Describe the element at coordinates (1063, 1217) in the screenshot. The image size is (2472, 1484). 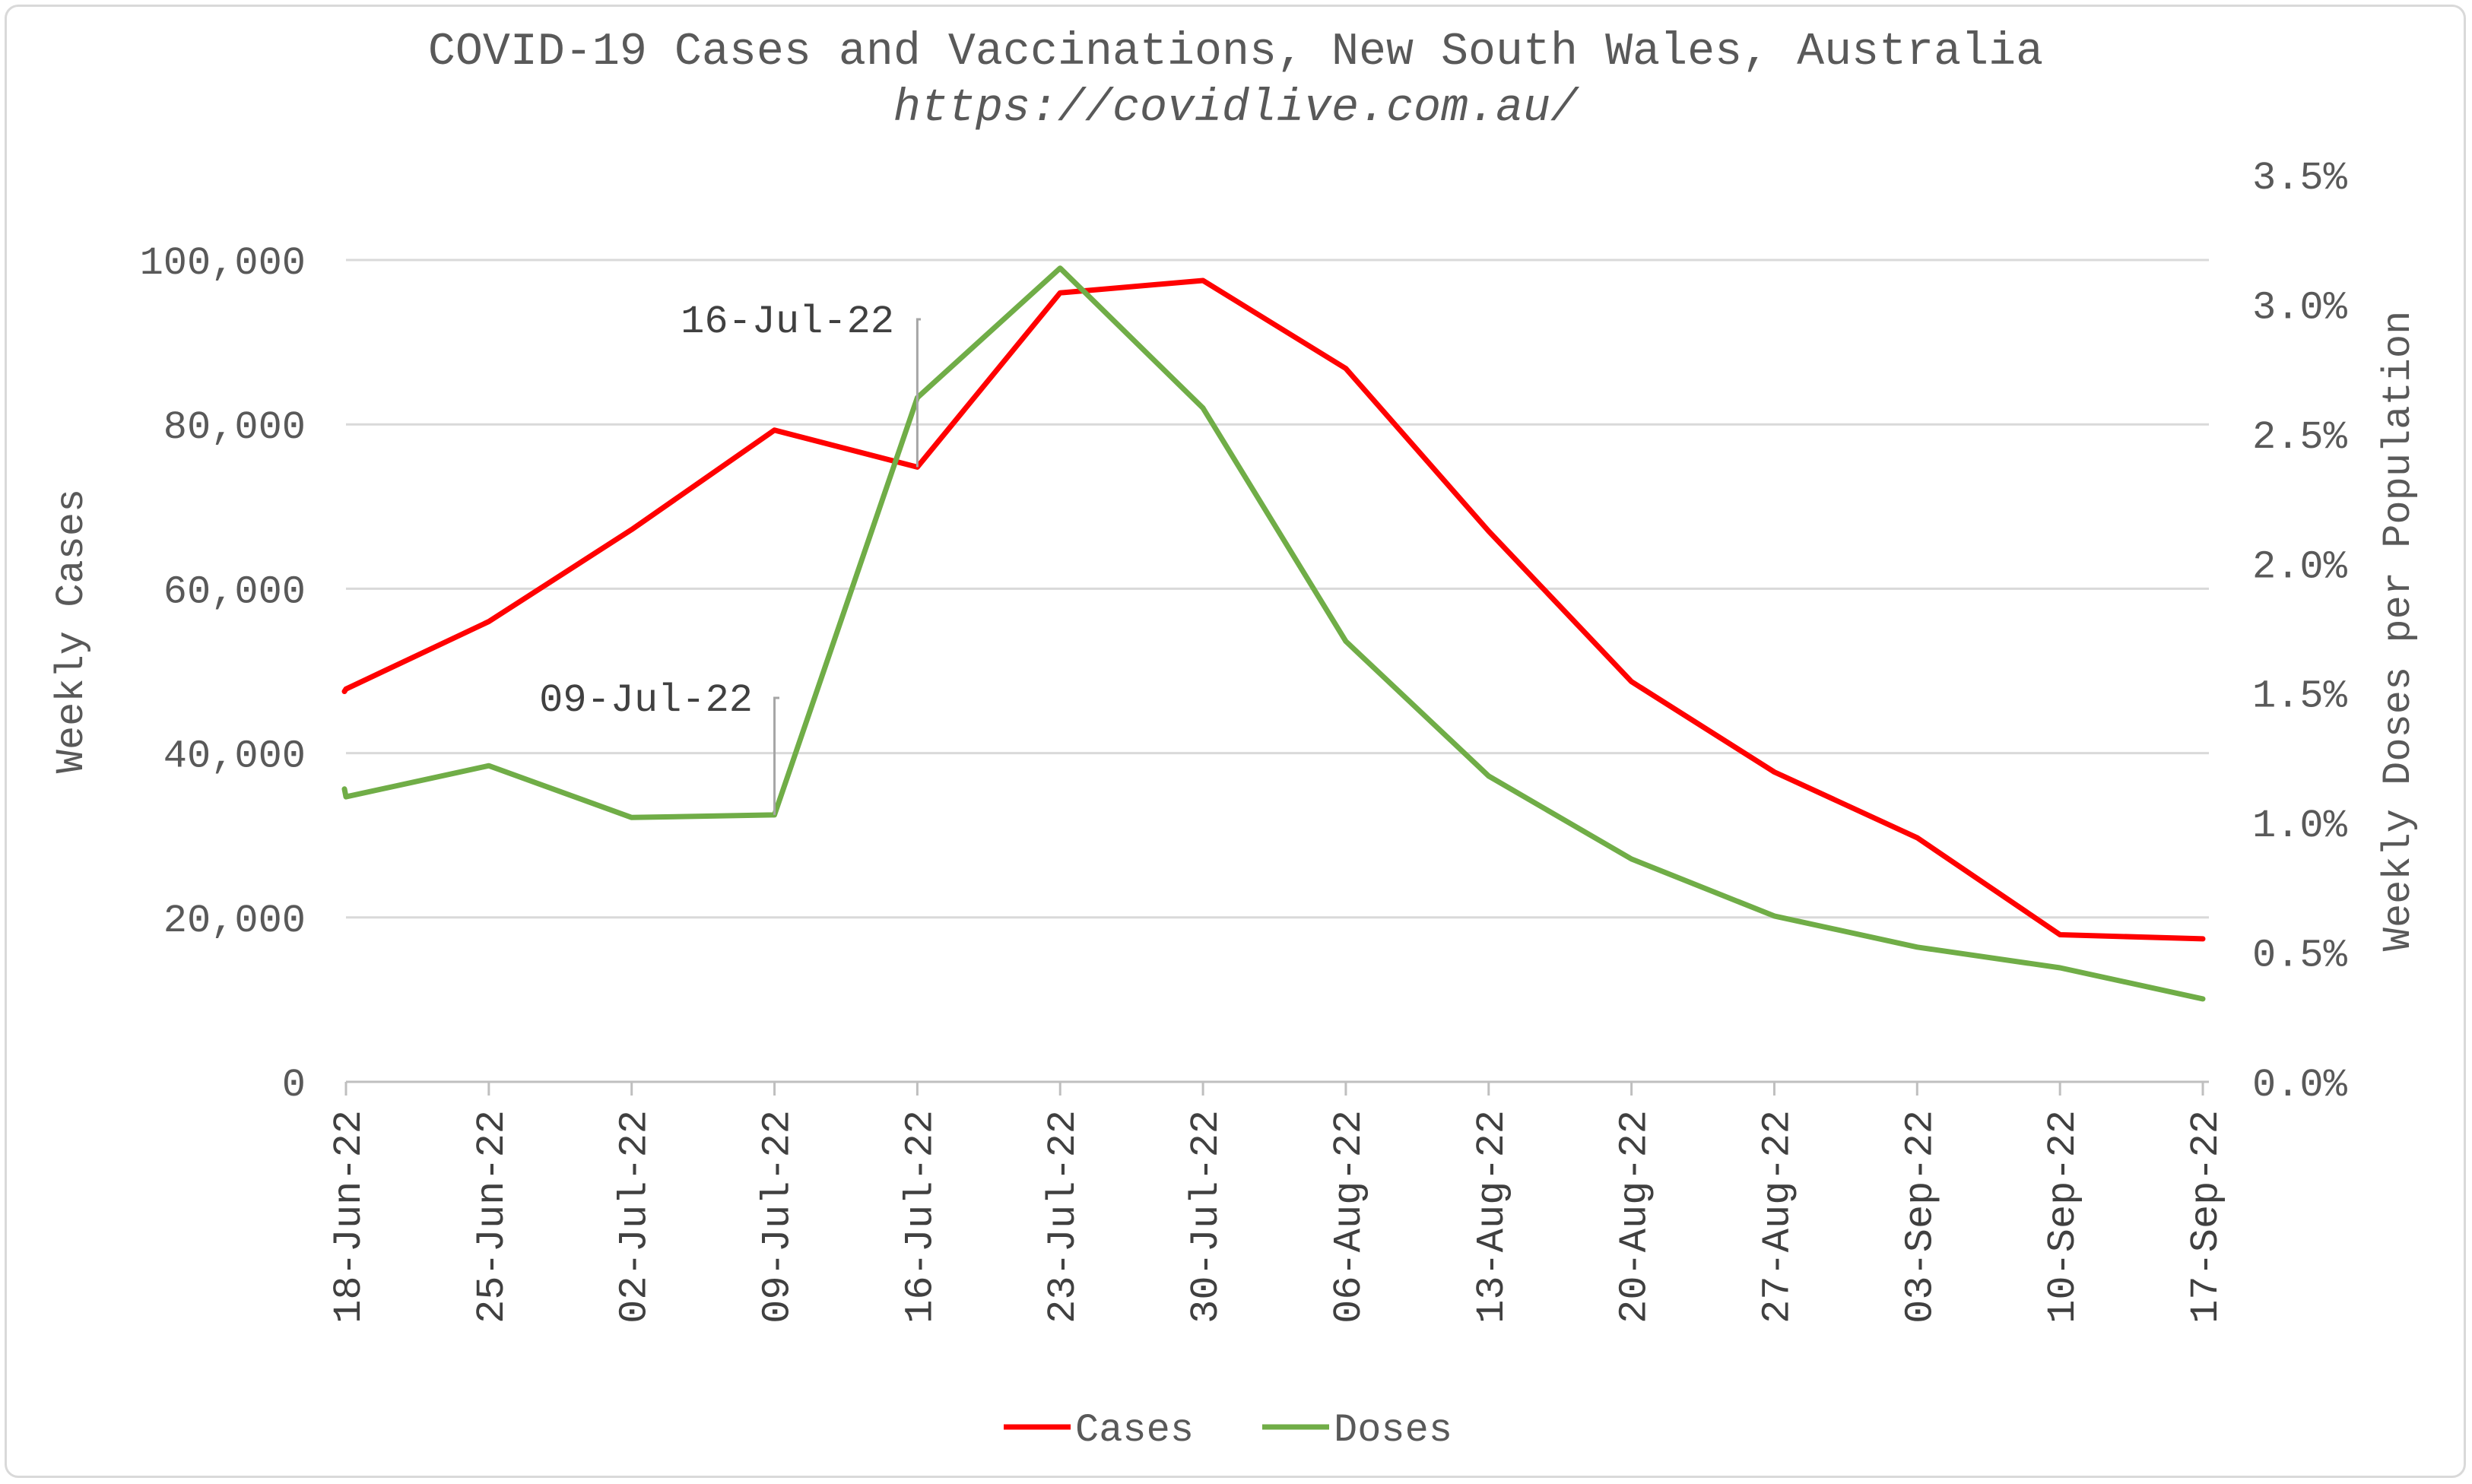
I see `x-tick-label: 23-Jul-22` at that location.